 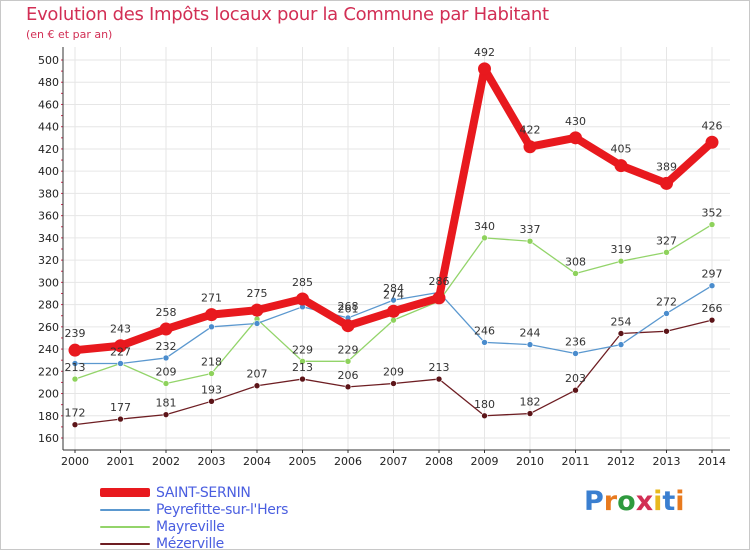 I want to click on y-tick-label: 160, so click(x=48, y=438).